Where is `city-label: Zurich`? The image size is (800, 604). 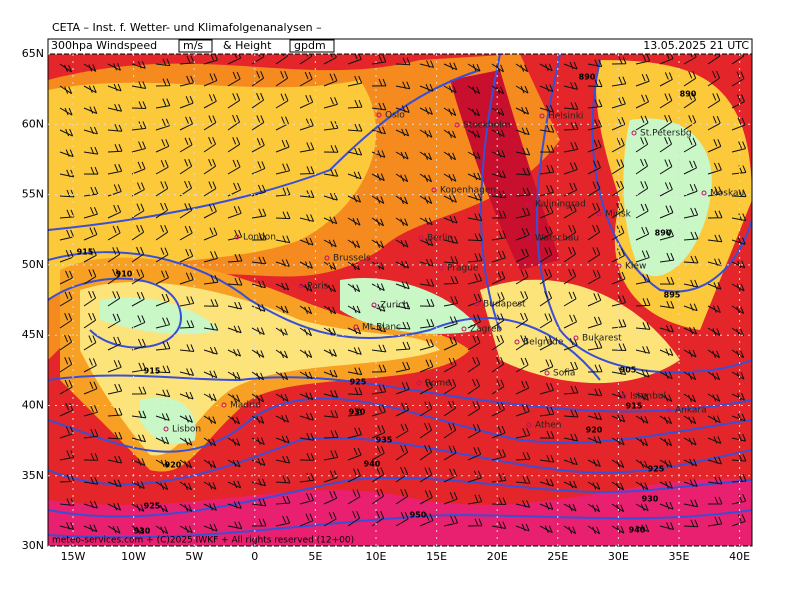 city-label: Zurich is located at coordinates (394, 306).